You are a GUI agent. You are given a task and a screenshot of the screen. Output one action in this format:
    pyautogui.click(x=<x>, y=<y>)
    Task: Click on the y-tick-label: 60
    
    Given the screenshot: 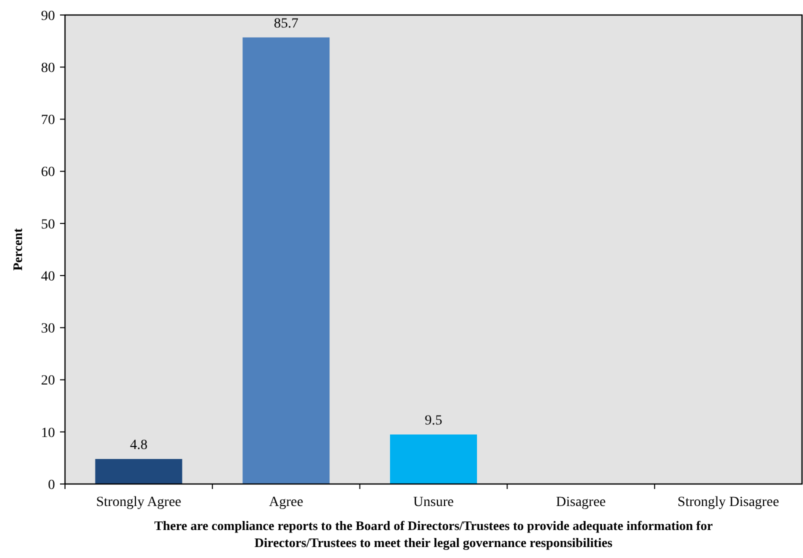 What is the action you would take?
    pyautogui.click(x=48, y=172)
    